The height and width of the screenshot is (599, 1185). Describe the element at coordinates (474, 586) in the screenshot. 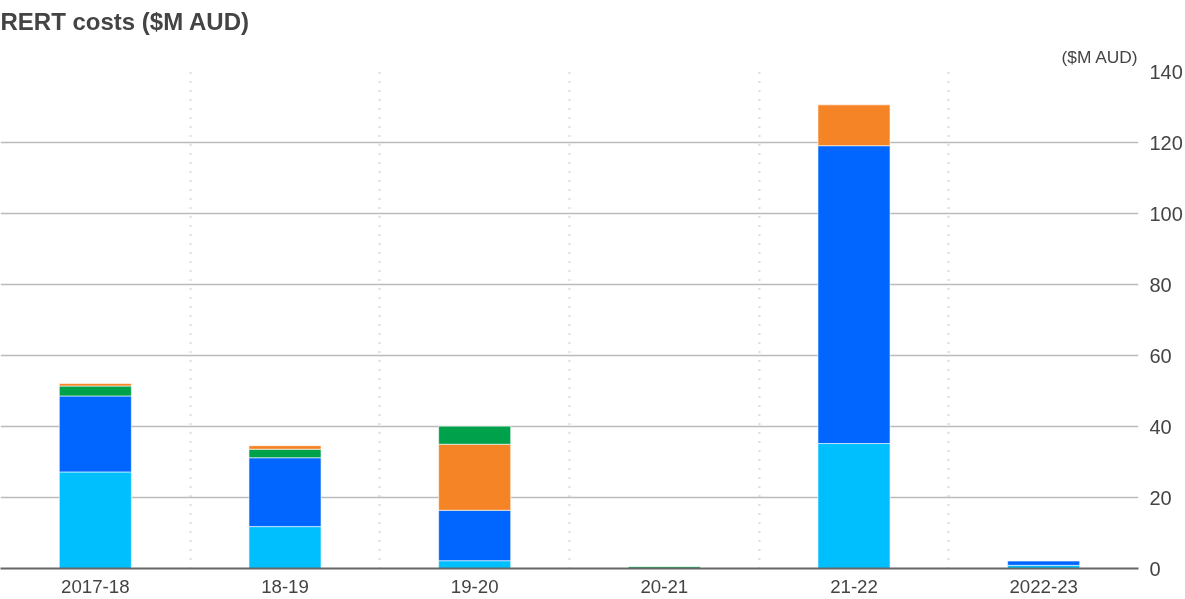

I see `x-tick-label: 19-20` at that location.